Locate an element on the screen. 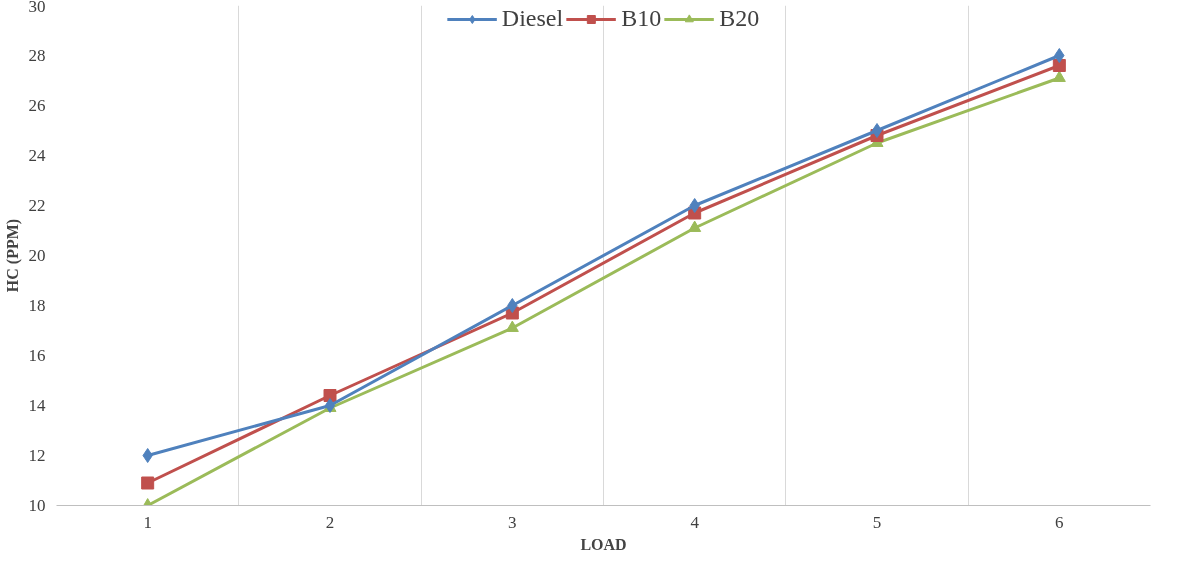  y-tick-label: 22 is located at coordinates (37, 205).